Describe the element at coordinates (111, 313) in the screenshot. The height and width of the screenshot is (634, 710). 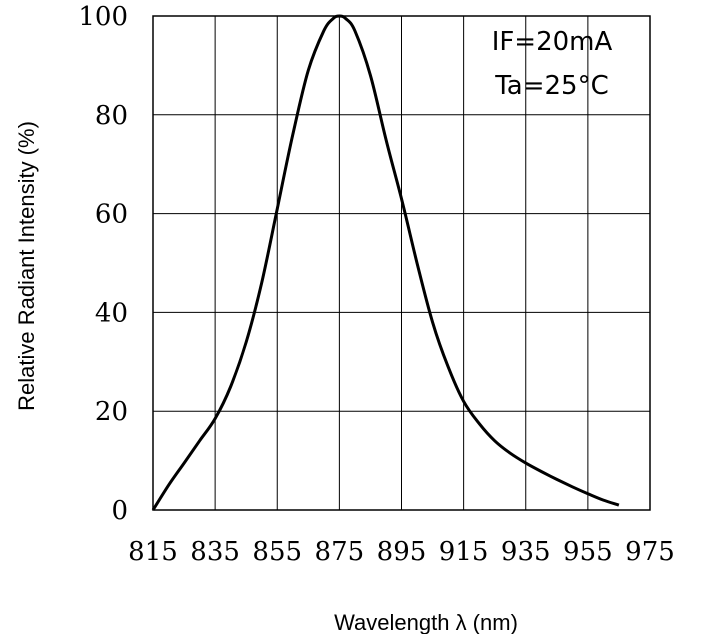
I see `y-tick-label: 40` at that location.